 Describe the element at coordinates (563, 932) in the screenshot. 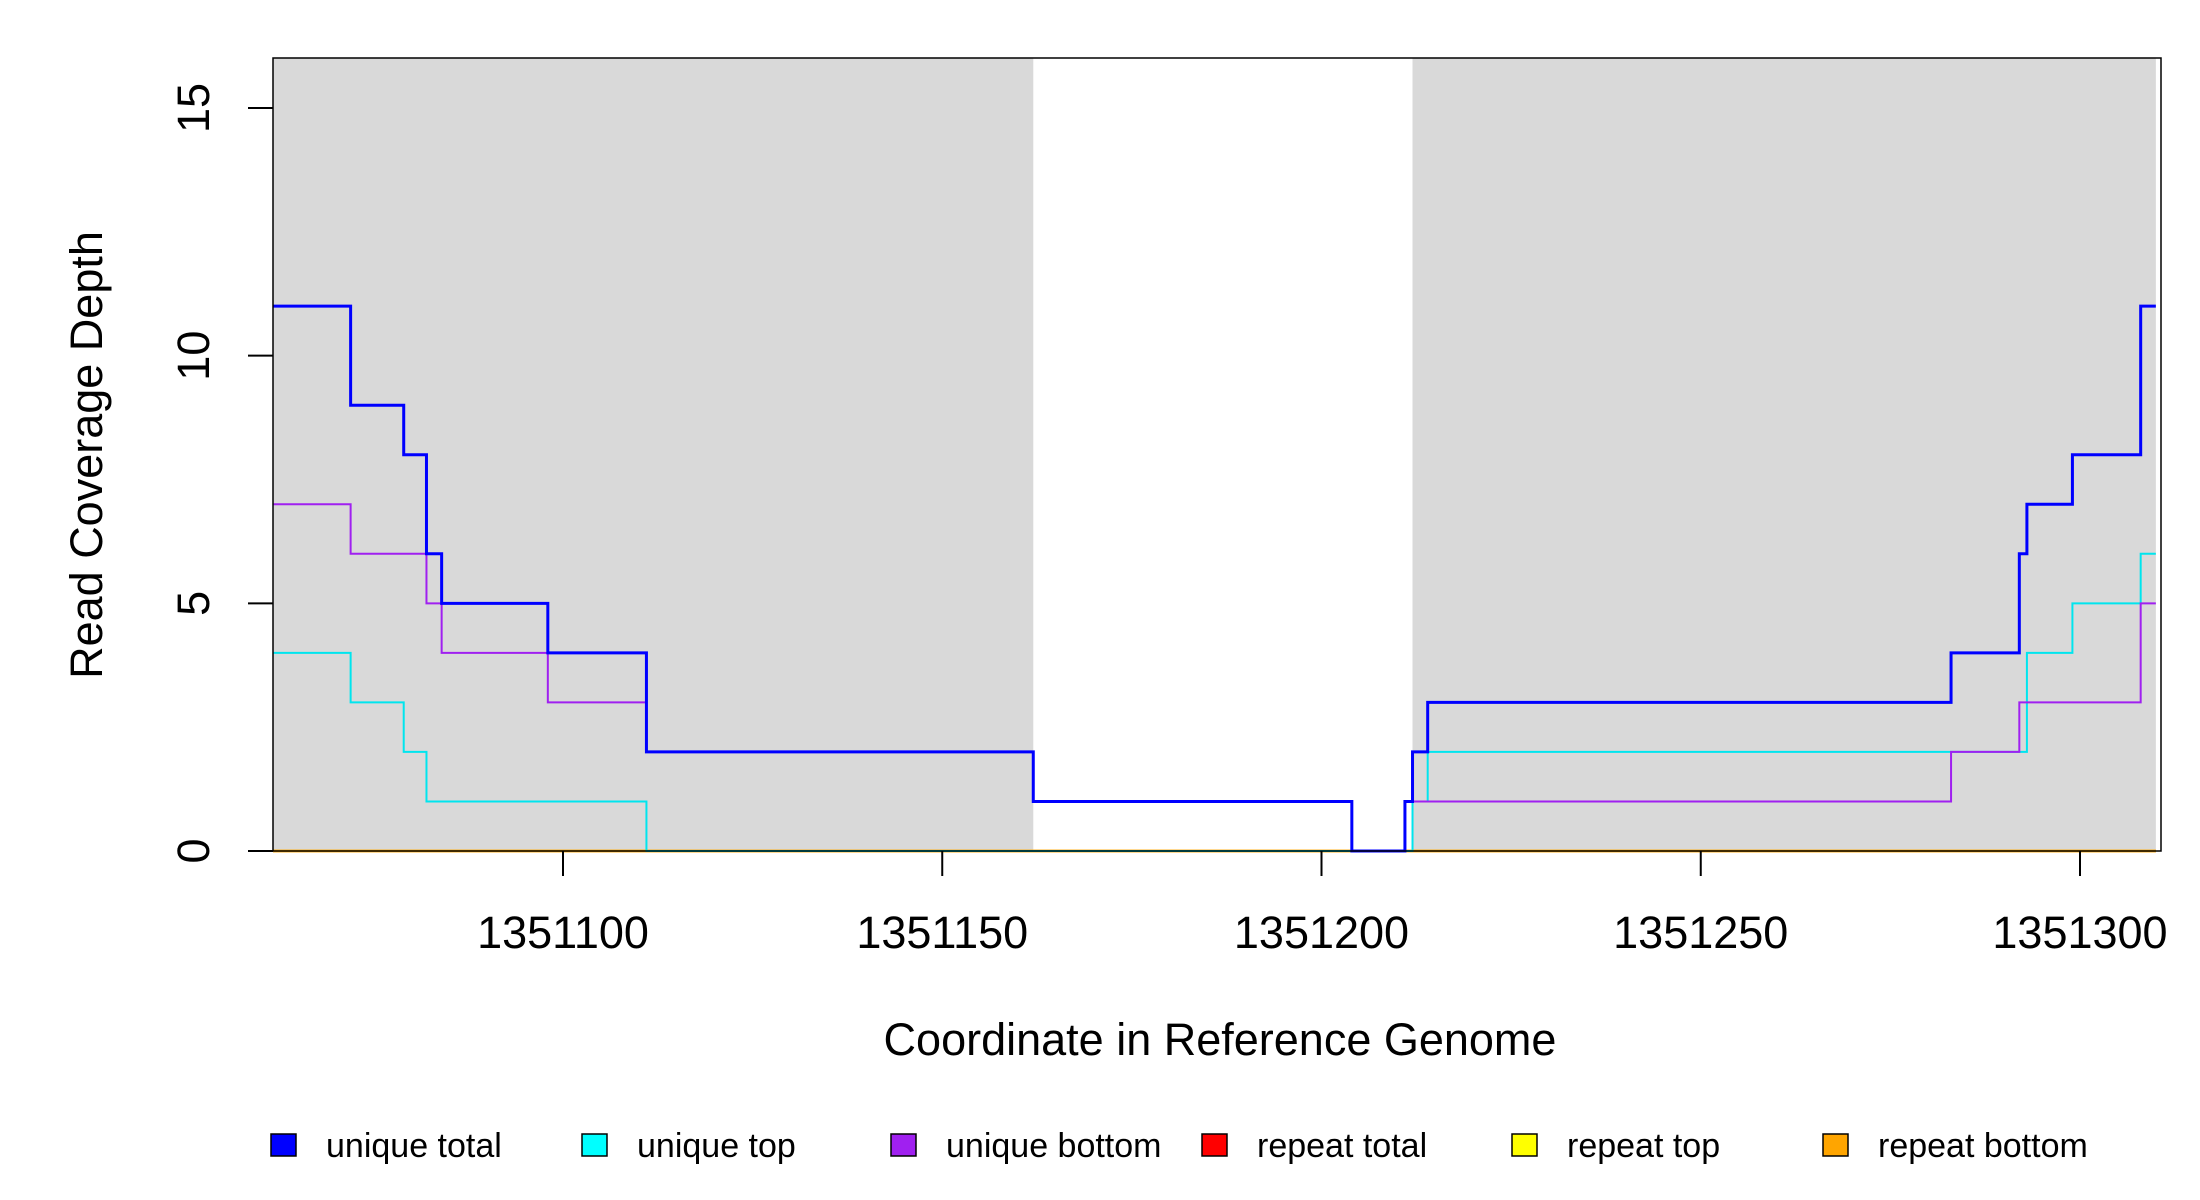

I see `x-tick-label: 1351100` at that location.